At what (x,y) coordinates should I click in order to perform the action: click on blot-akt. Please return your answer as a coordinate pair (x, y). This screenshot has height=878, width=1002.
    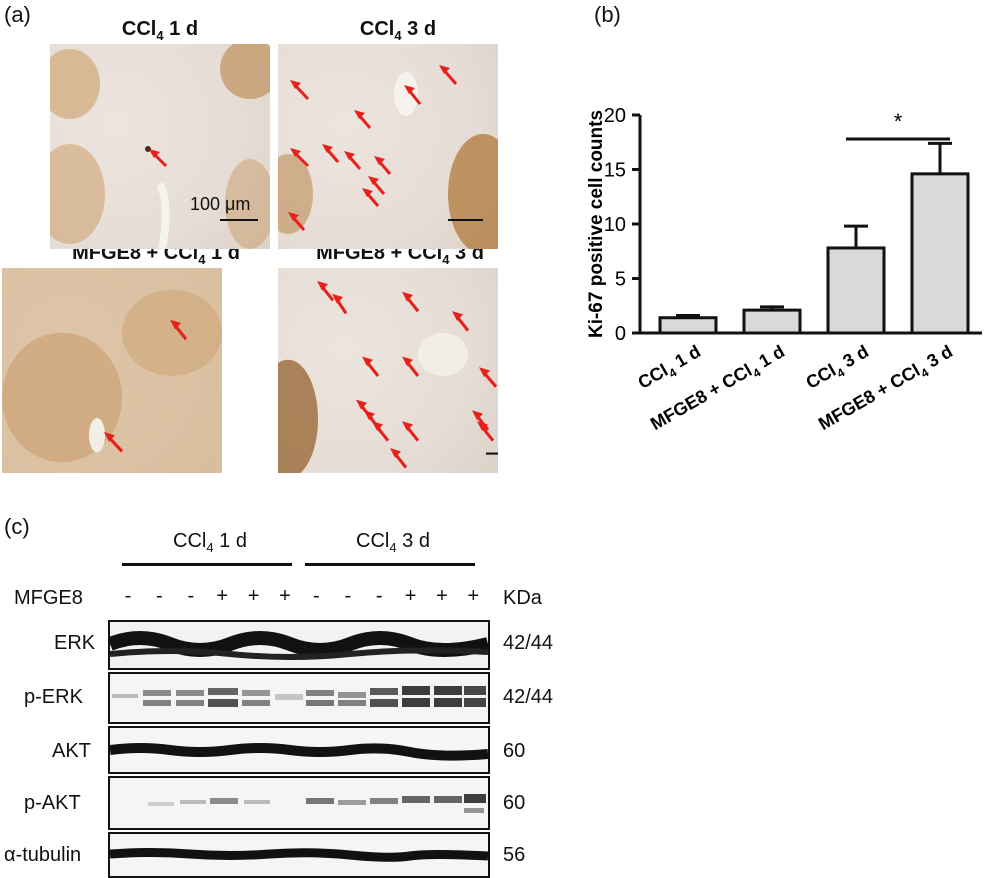
    Looking at the image, I should click on (299, 750).